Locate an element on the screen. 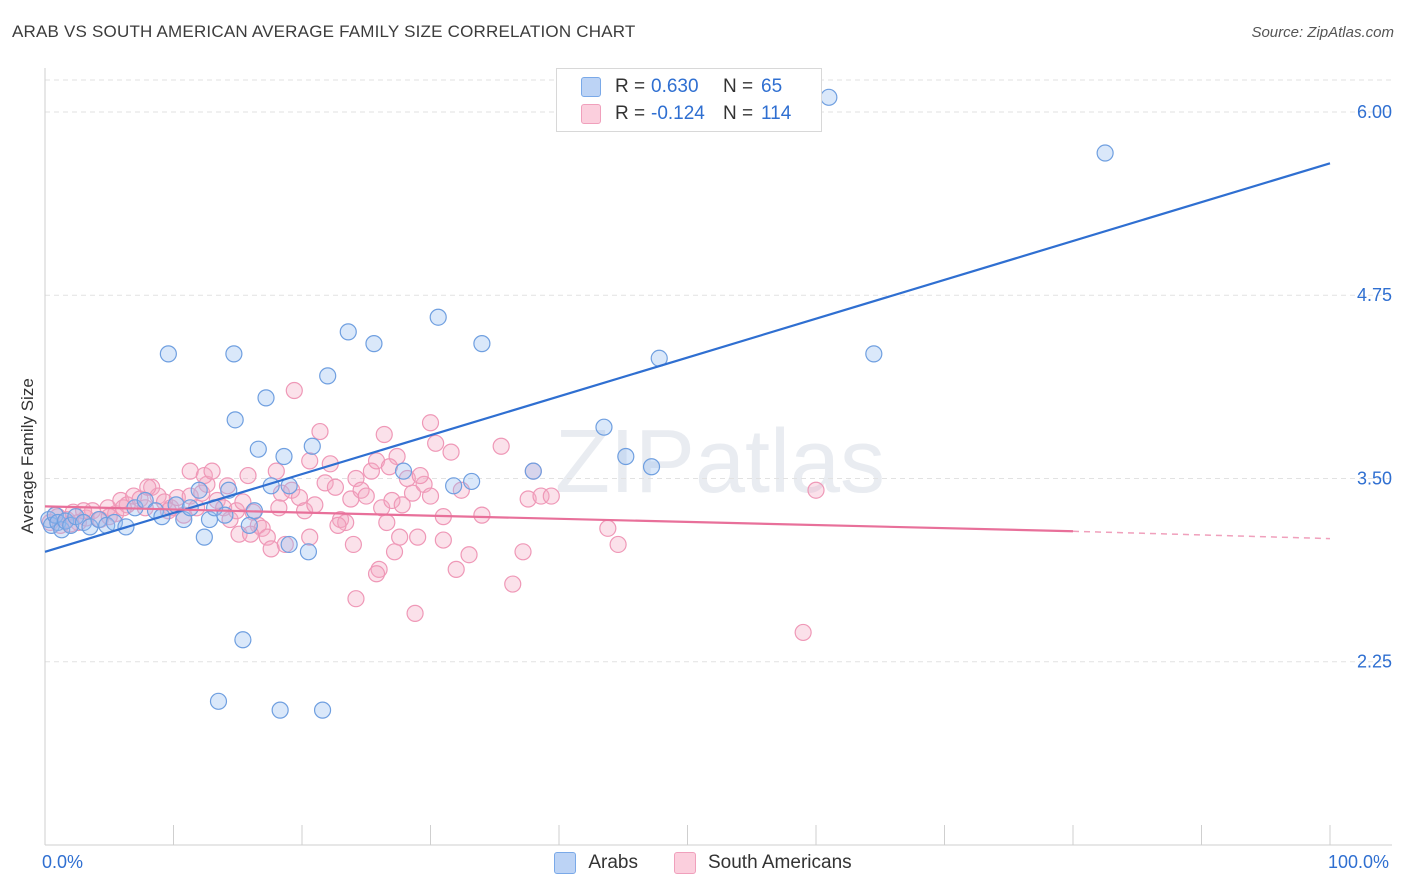 The image size is (1406, 892). bottom-legend-arabs: Arabs is located at coordinates (596, 863).